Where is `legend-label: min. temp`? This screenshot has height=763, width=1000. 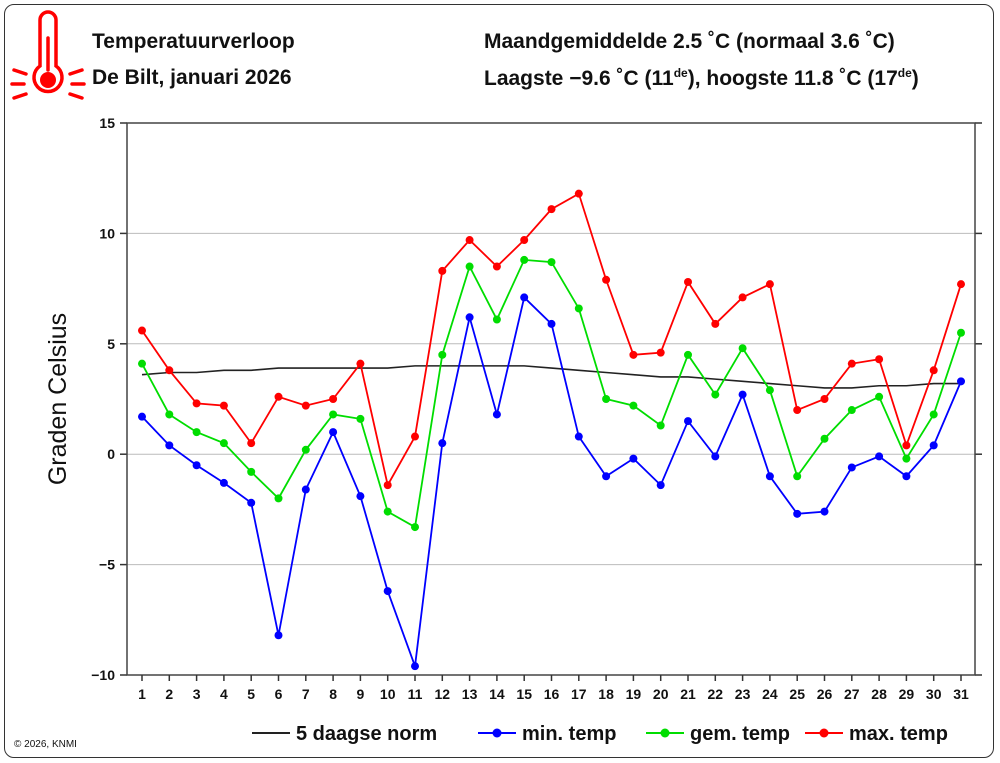 legend-label: min. temp is located at coordinates (569, 734).